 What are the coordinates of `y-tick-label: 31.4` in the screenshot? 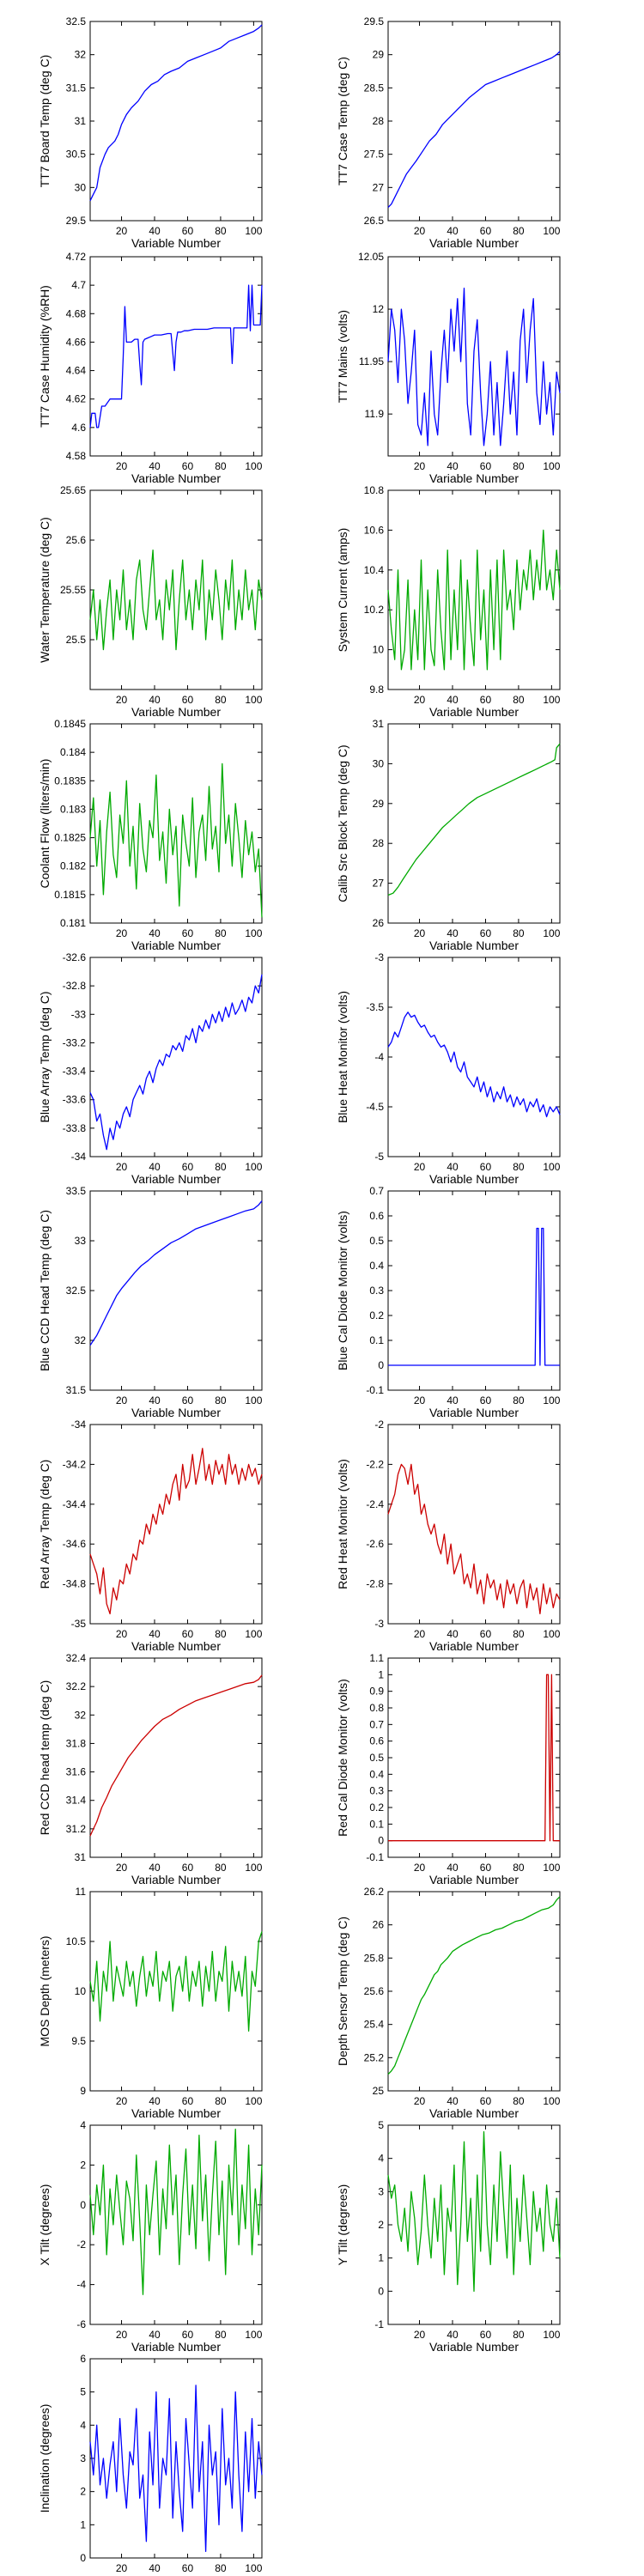 It's located at (77, 1801).